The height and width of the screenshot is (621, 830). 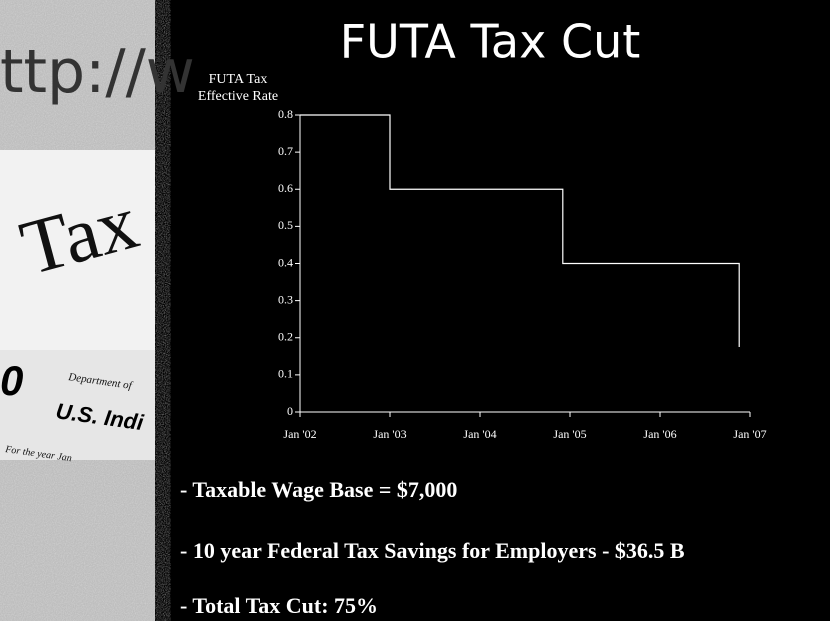 I want to click on y-tick-label: 0.7, so click(x=285, y=151).